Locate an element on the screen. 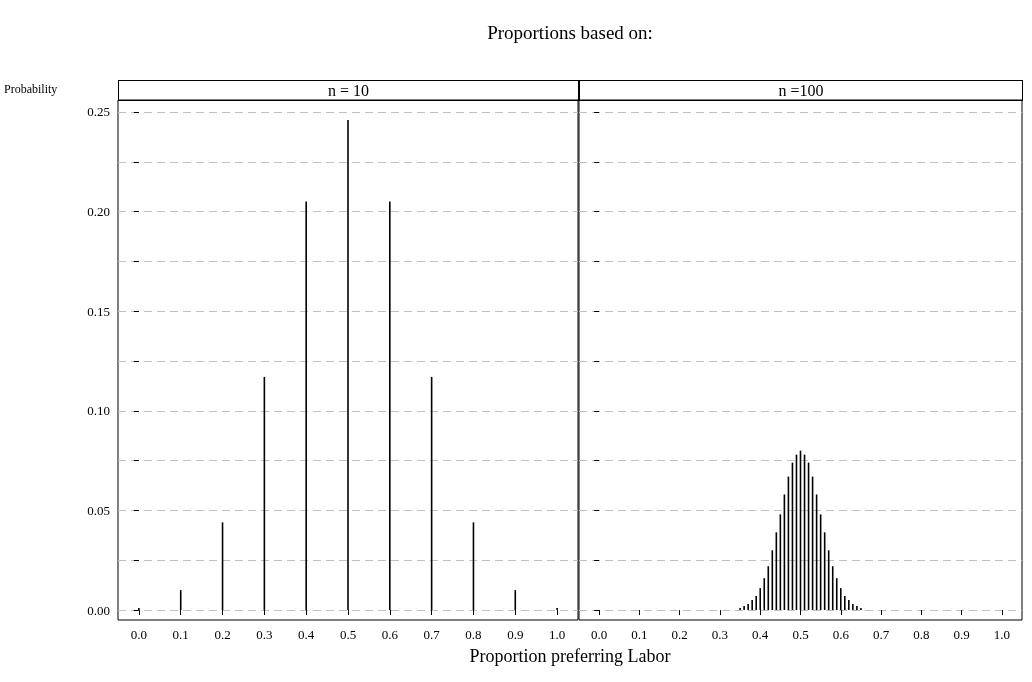 The image size is (1032, 682). y-axis-title: Probability is located at coordinates (31, 89).